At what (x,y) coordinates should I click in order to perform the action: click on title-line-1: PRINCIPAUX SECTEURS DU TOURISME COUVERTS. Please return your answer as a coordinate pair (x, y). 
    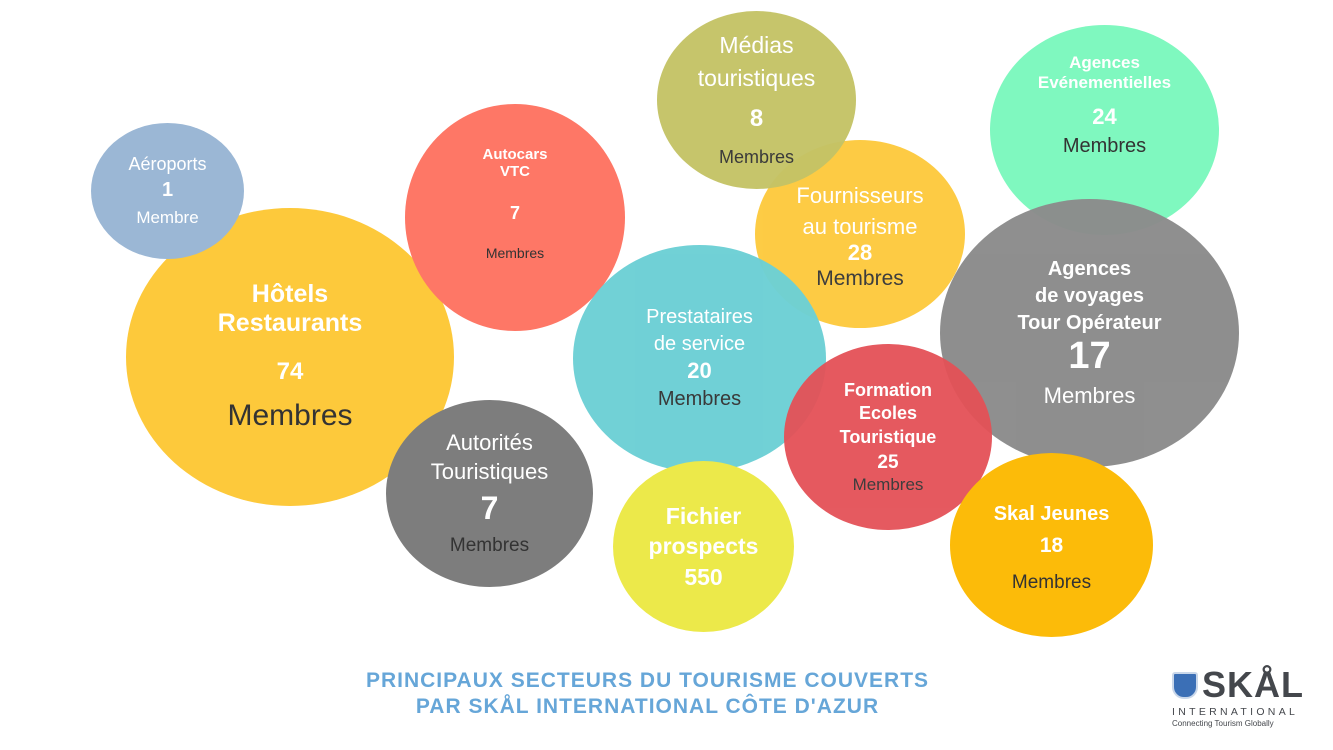
    Looking at the image, I should click on (647, 680).